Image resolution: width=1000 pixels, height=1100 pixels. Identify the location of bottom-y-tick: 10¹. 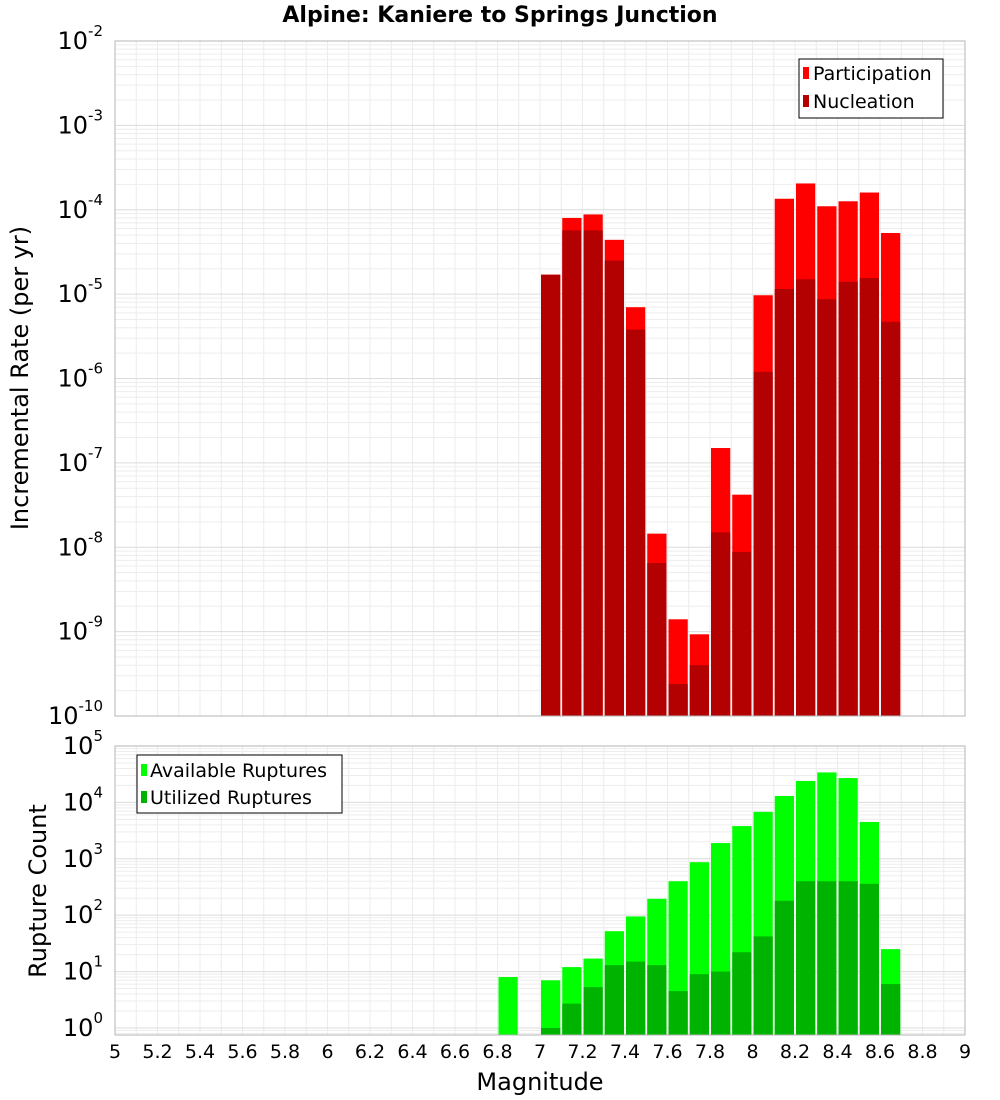
(83, 969).